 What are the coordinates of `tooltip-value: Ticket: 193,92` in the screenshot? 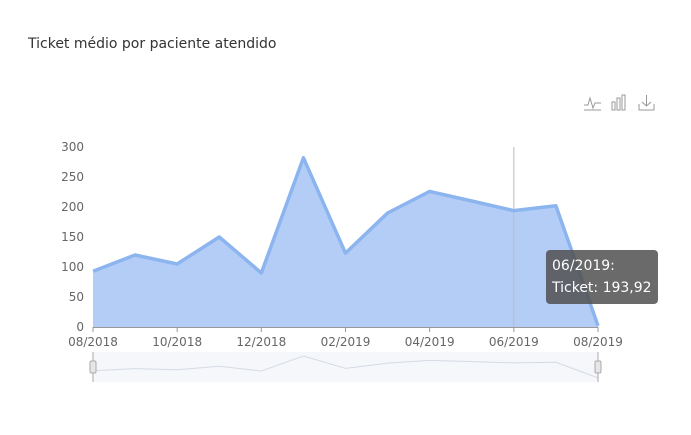 It's located at (602, 288).